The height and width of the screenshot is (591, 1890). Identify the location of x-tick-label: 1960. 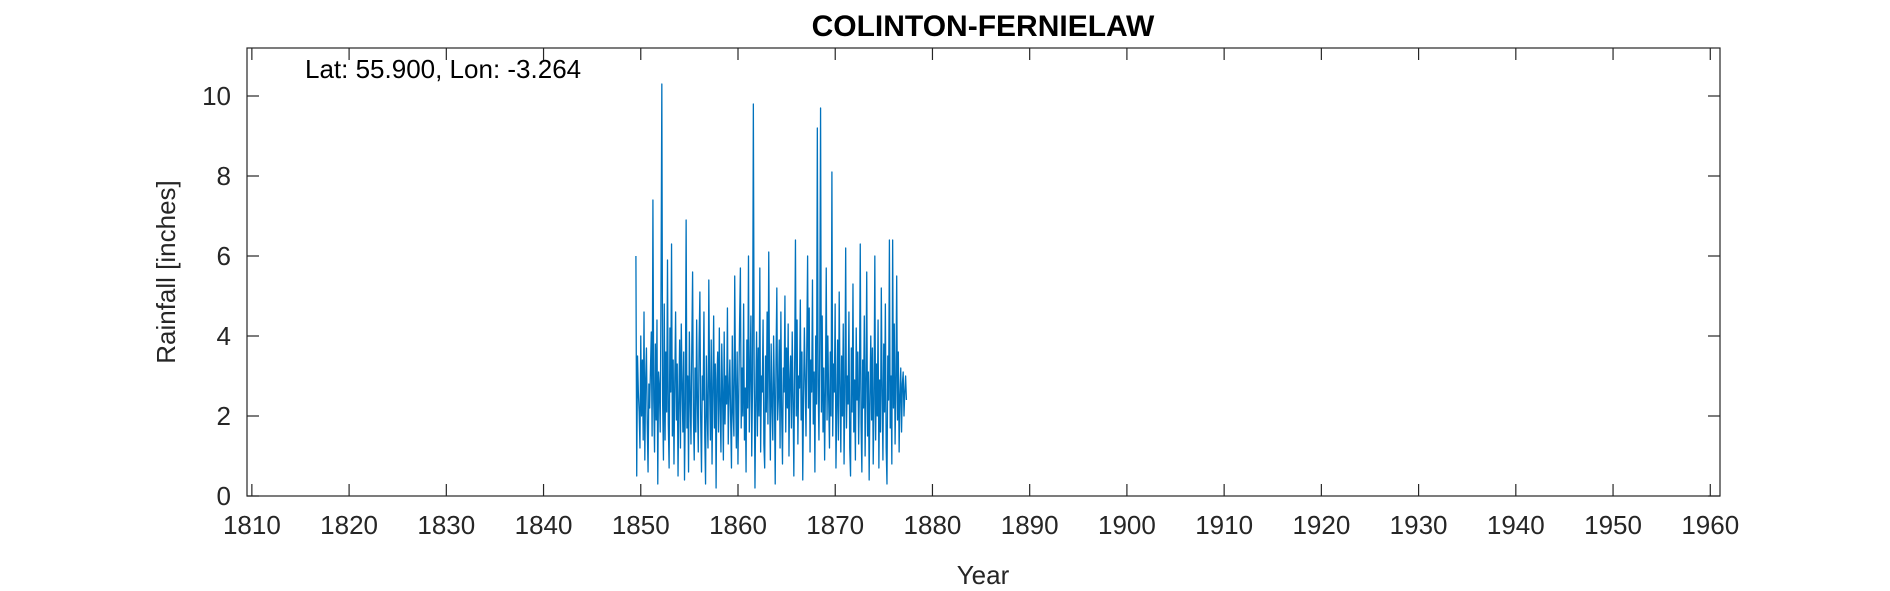
(1710, 525).